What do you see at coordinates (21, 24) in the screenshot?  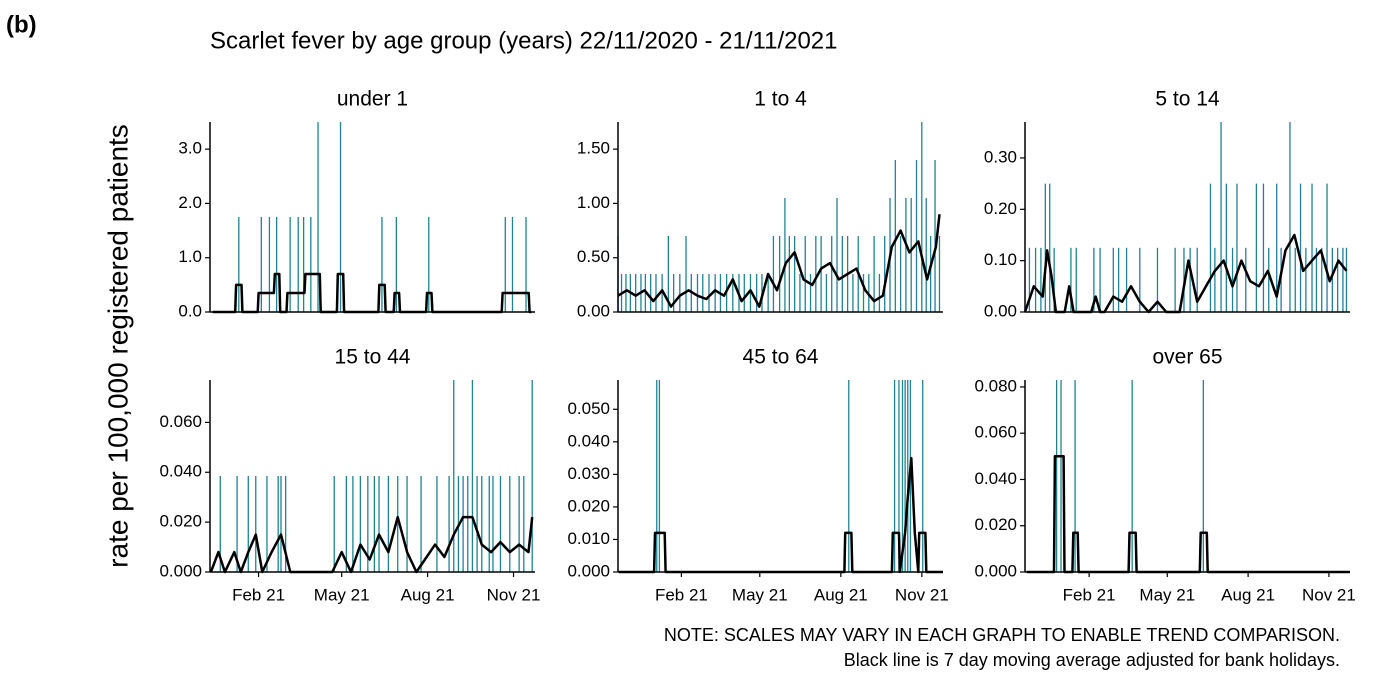 I see `panel-label: (b)` at bounding box center [21, 24].